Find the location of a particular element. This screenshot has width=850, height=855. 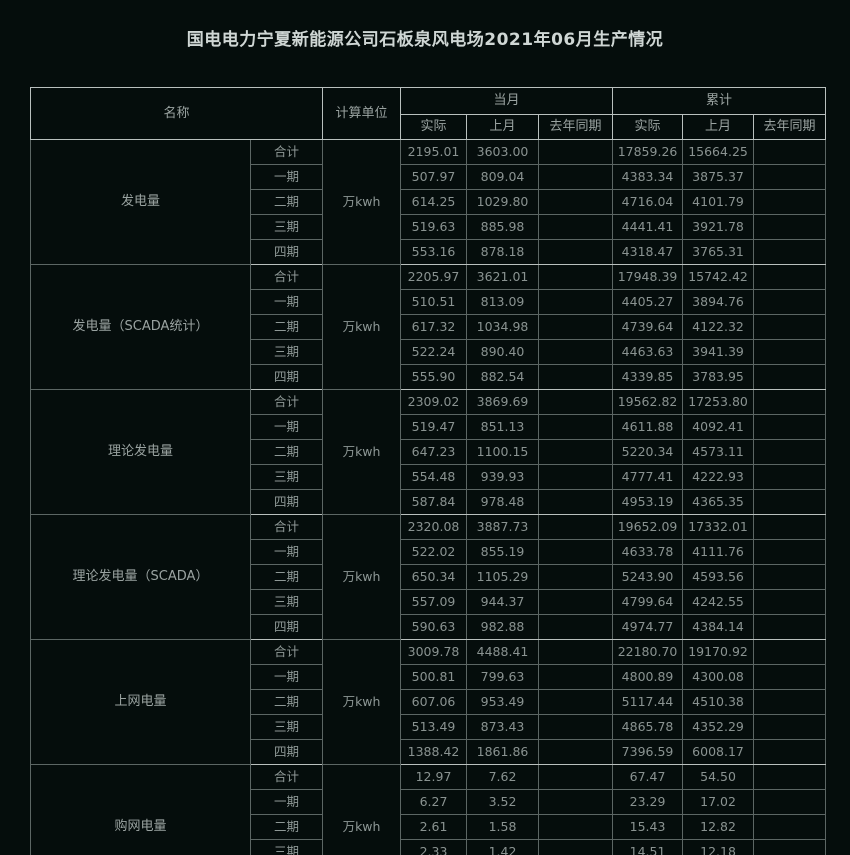

cum-last-month-cell: 4222.93 is located at coordinates (718, 477).